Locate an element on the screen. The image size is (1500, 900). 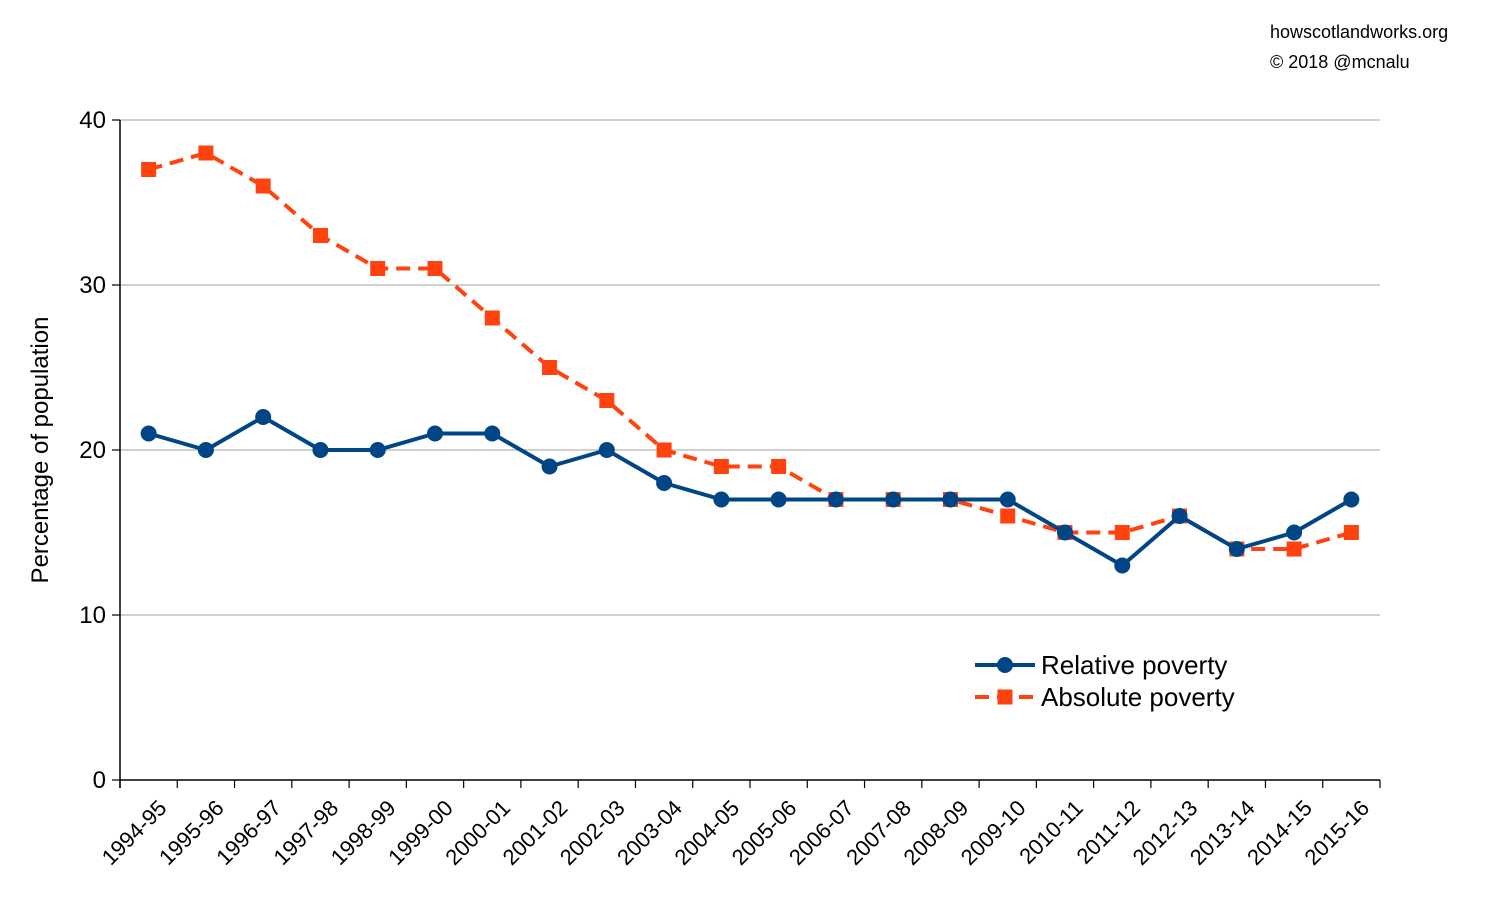
y-axis-label: Percentage of population is located at coordinates (40, 450).